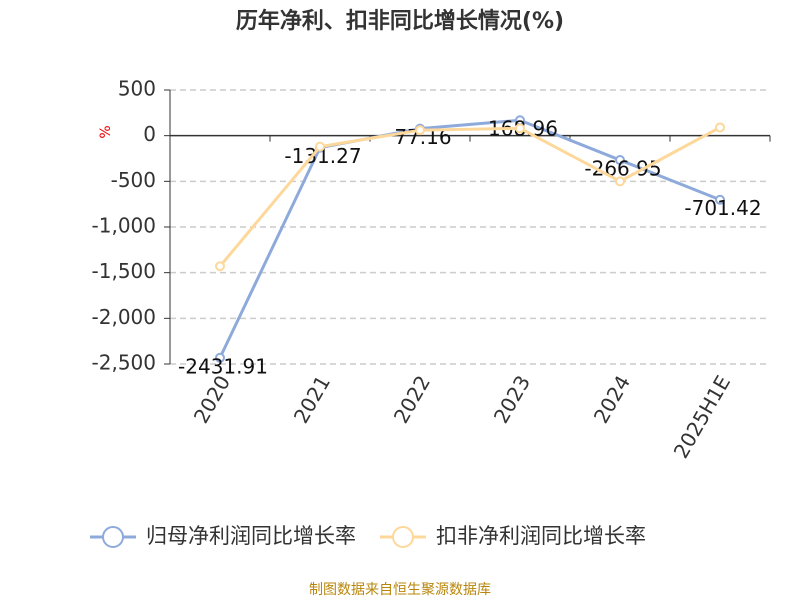 This screenshot has width=800, height=600. I want to click on legend-item: 扣非净利润同比增长率, so click(513, 536).